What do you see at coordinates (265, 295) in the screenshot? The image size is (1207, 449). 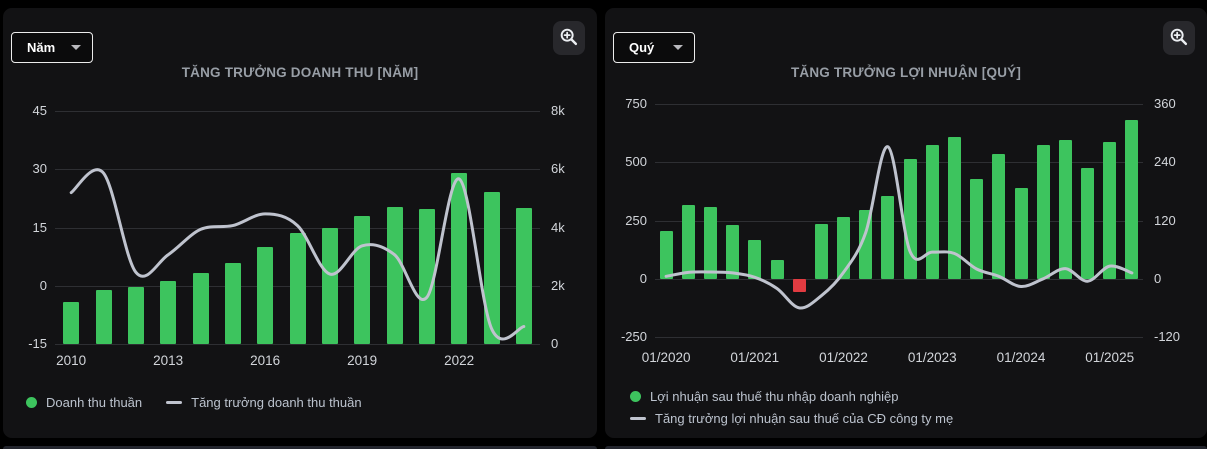 I see `bar-2016` at bounding box center [265, 295].